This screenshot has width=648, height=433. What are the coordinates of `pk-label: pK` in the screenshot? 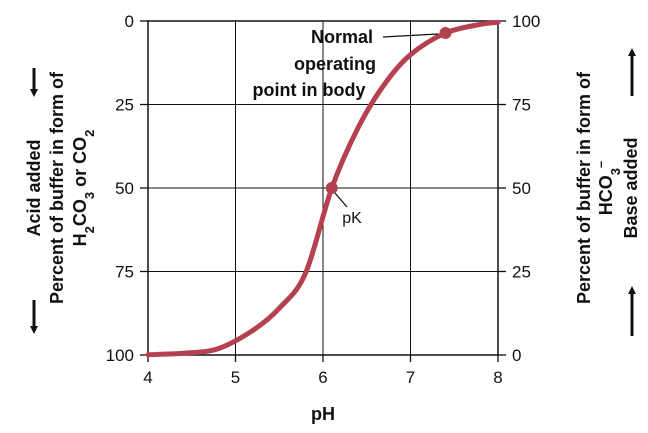 It's located at (352, 218).